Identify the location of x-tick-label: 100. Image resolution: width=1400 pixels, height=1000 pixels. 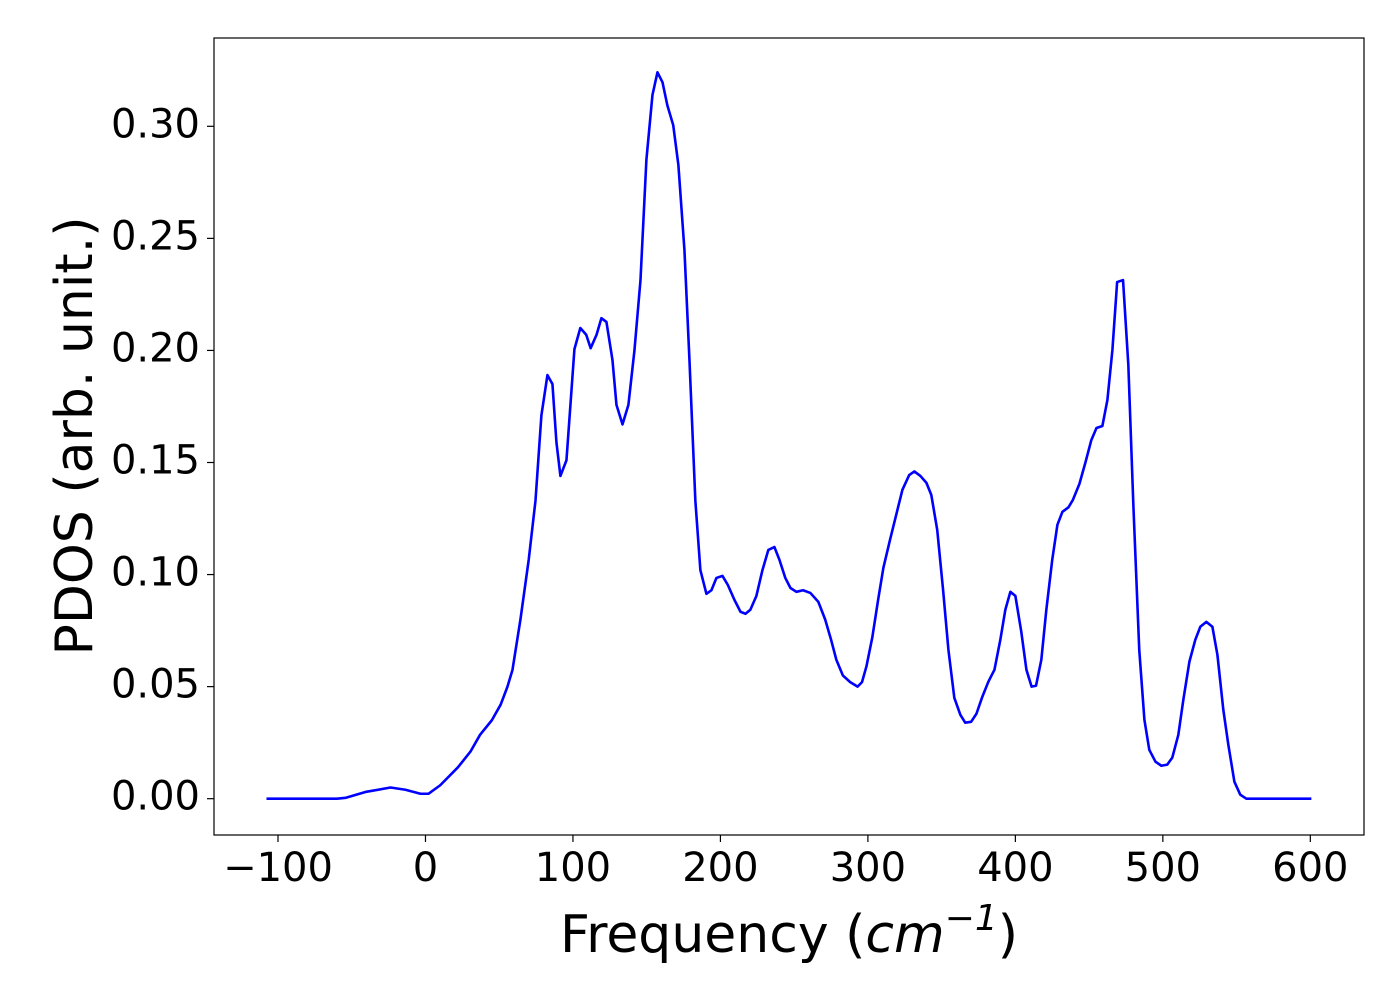
(573, 868).